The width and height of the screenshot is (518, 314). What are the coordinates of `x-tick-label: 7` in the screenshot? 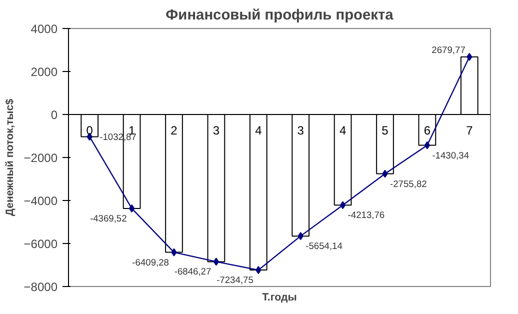 It's located at (470, 131).